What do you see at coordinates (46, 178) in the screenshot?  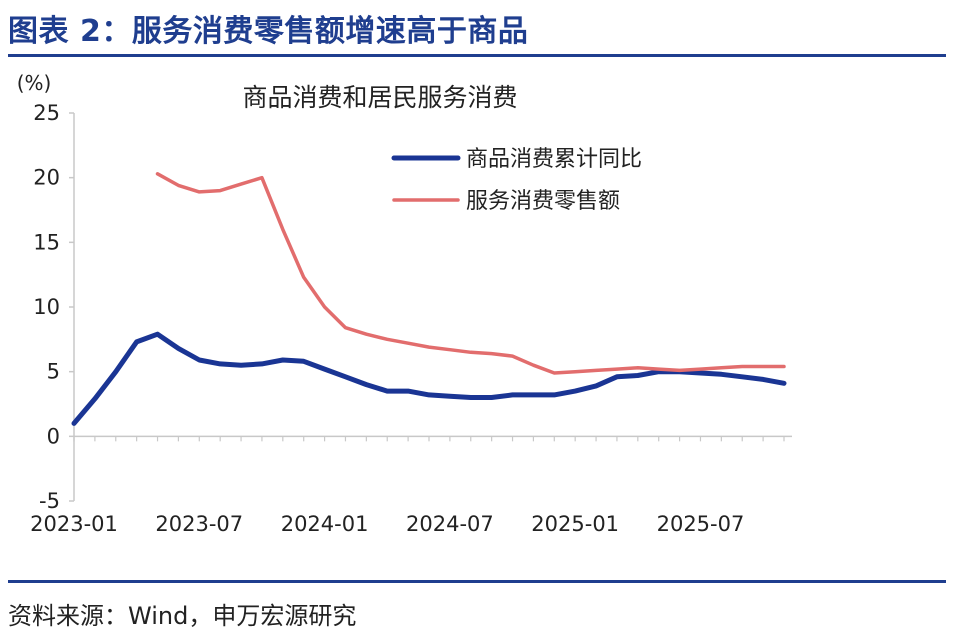 I see `y-tick-label: 20` at bounding box center [46, 178].